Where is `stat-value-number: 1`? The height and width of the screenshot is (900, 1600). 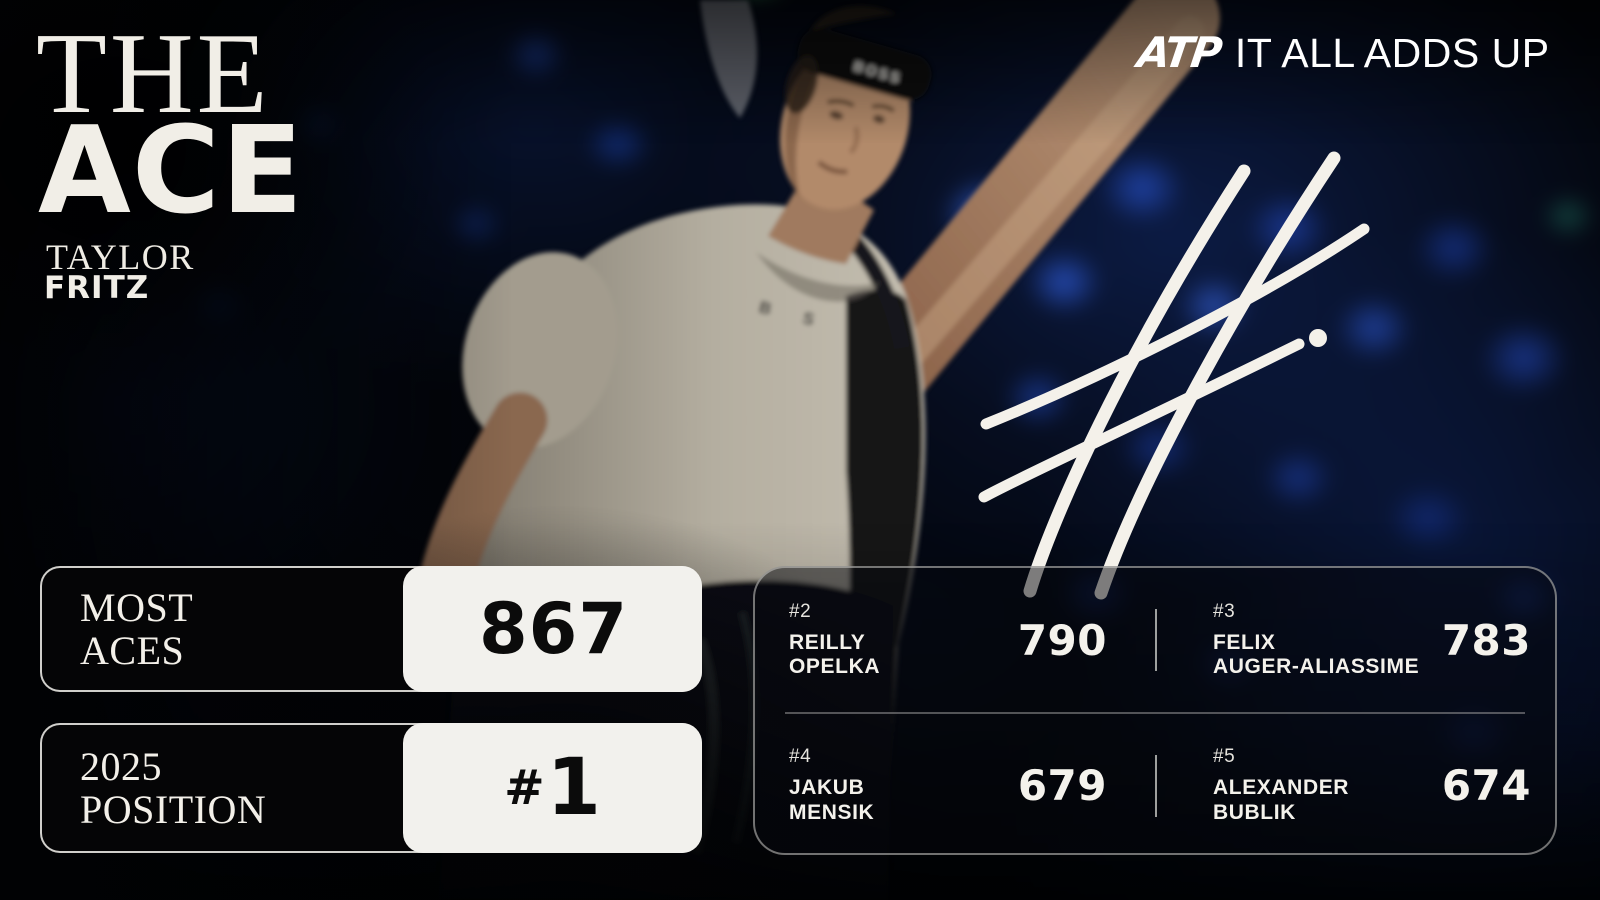 stat-value-number: 1 is located at coordinates (573, 788).